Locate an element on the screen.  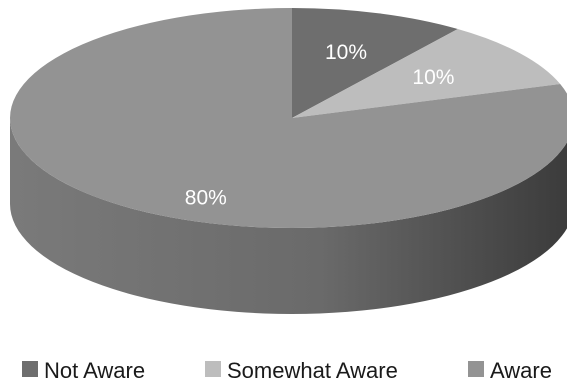
legend-label-aware: Aware is located at coordinates (521, 370).